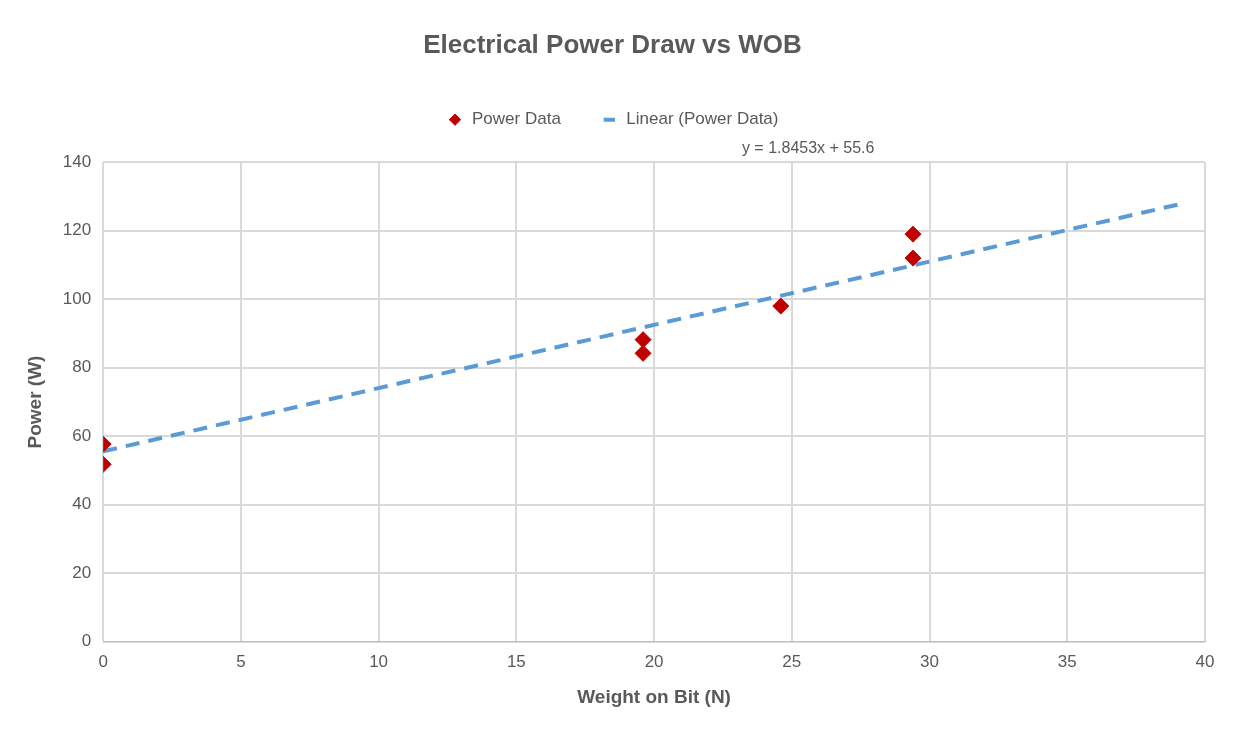 The height and width of the screenshot is (733, 1245). What do you see at coordinates (82, 504) in the screenshot?
I see `y-tick-label: 40` at bounding box center [82, 504].